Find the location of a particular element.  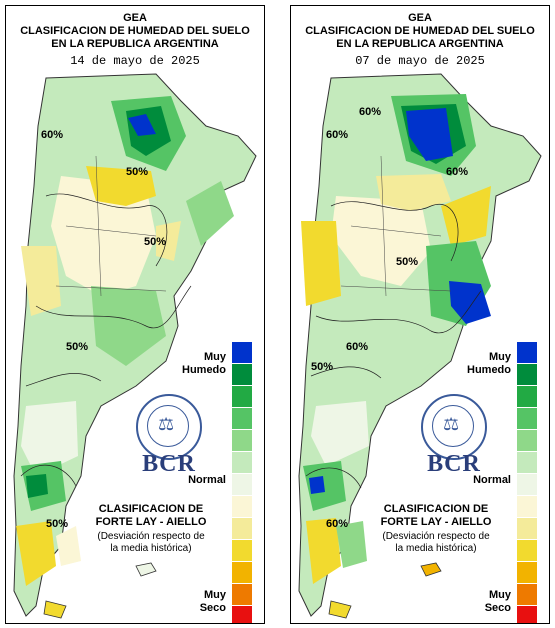

zone-normal-southeast is located at coordinates (68, 546).